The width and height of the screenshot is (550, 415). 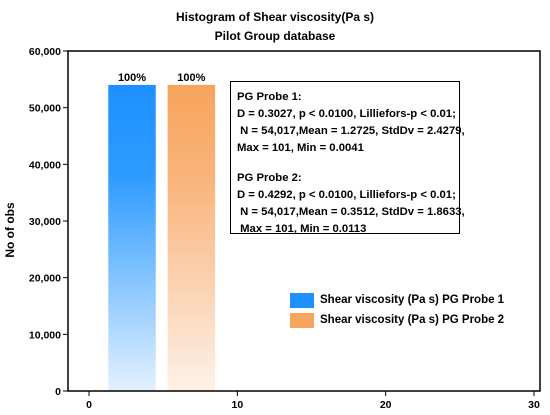 What do you see at coordinates (269, 178) in the screenshot?
I see `annotation-line: PG Probe 2:` at bounding box center [269, 178].